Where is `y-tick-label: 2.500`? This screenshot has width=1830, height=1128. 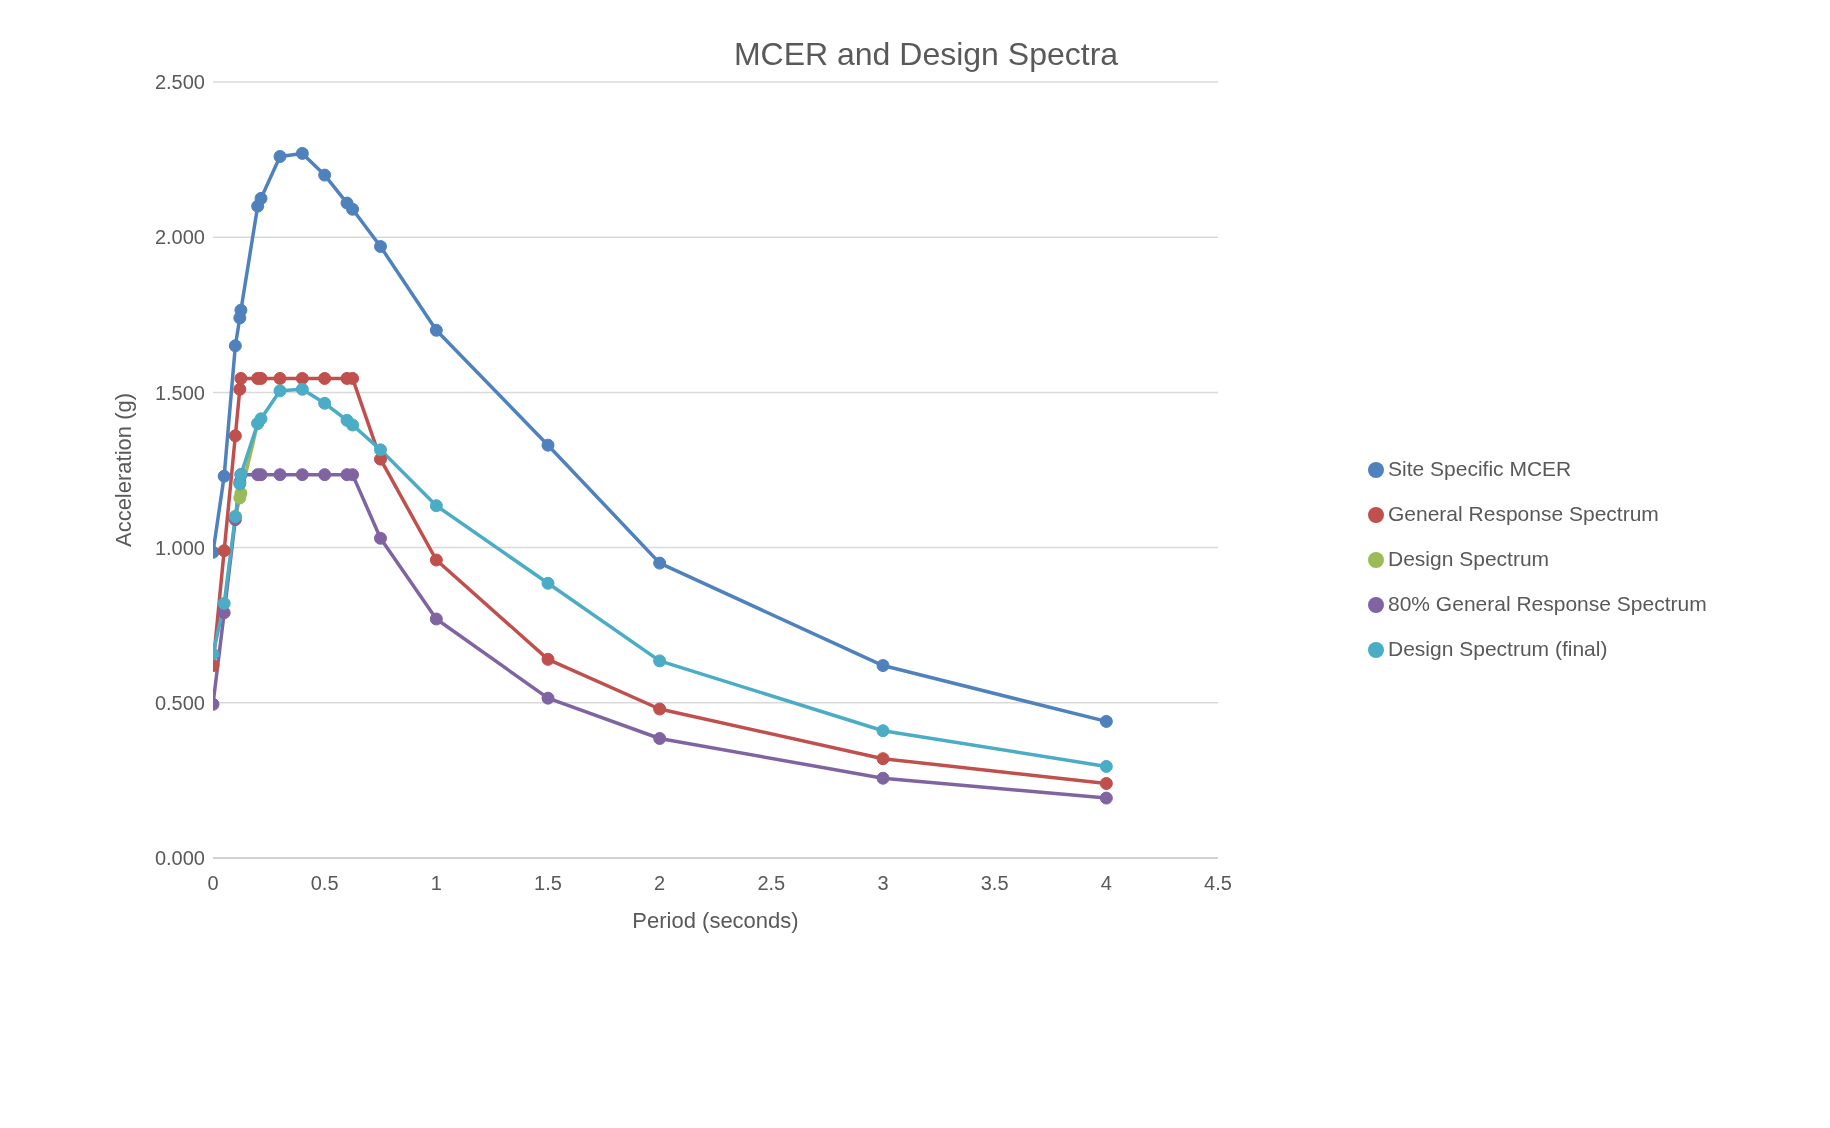
y-tick-label: 2.500 is located at coordinates (179, 82).